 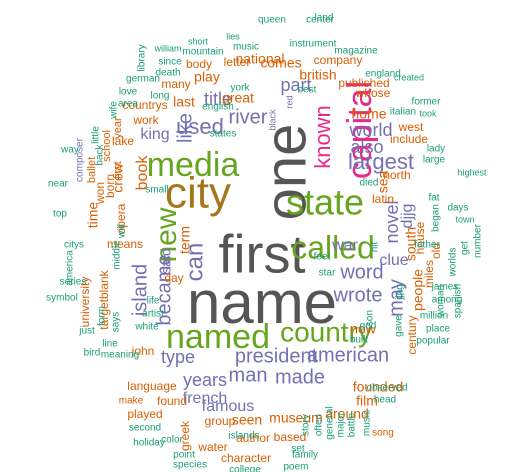 What do you see at coordinates (399, 326) in the screenshot?
I see `word-gave: gave` at bounding box center [399, 326].